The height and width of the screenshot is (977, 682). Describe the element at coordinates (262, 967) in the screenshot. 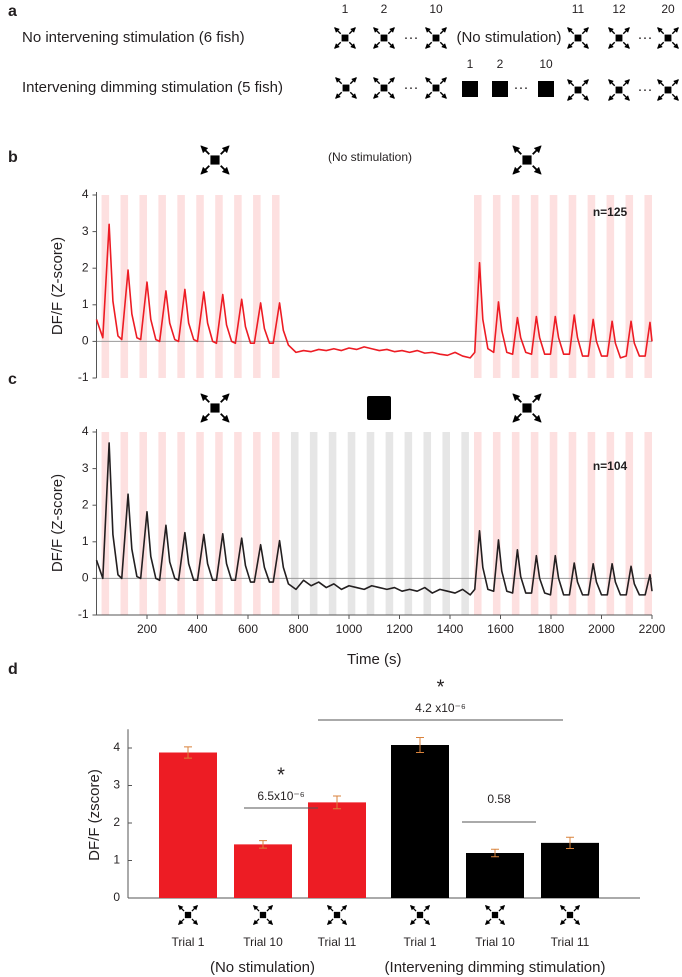

I see `group-label: (No stimulation)` at that location.